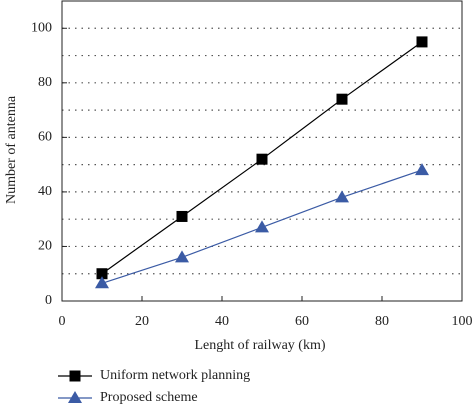 The width and height of the screenshot is (474, 410). Describe the element at coordinates (48, 300) in the screenshot. I see `y-tick-label: 0` at that location.